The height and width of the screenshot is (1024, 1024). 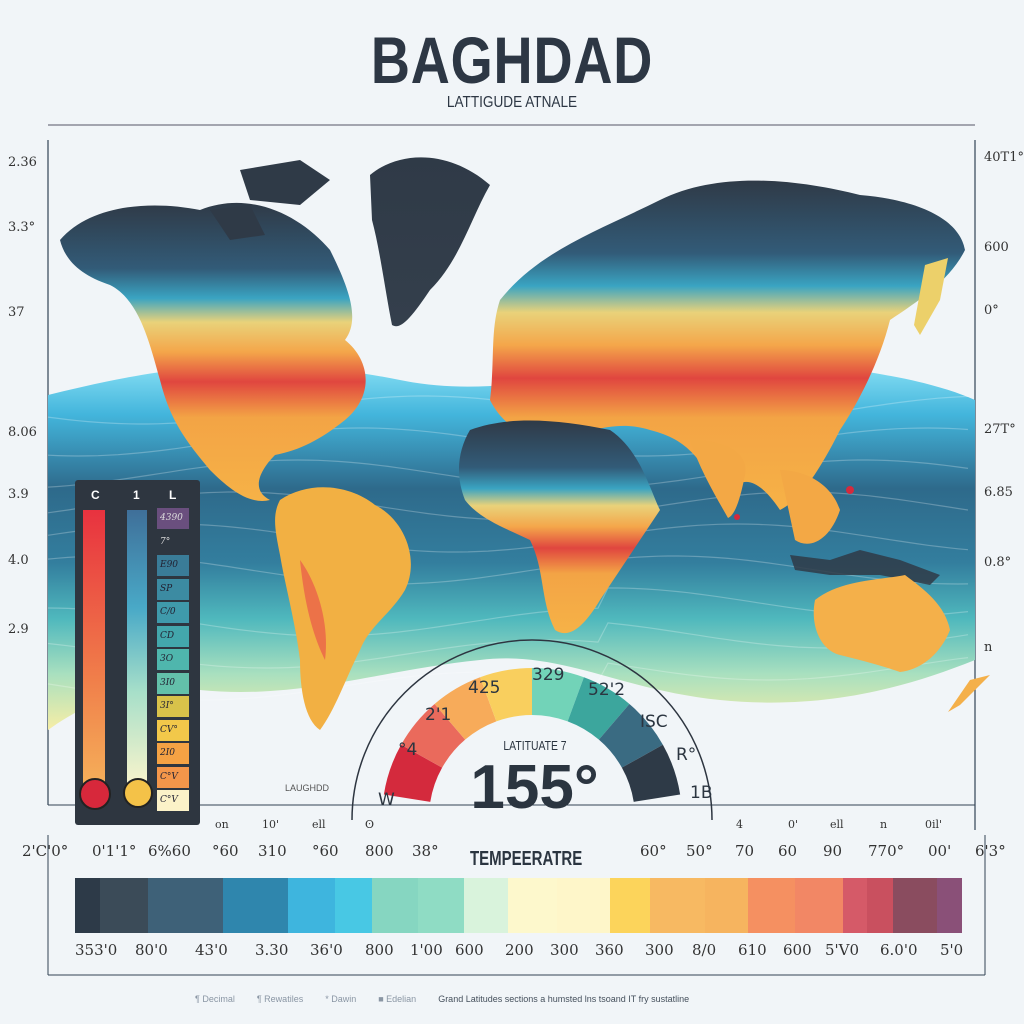 What do you see at coordinates (173, 636) in the screenshot?
I see `legend-swatch: CD` at bounding box center [173, 636].